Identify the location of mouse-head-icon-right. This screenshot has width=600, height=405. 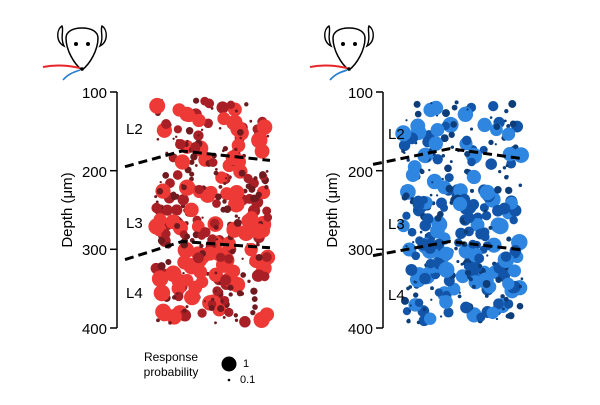
(349, 47).